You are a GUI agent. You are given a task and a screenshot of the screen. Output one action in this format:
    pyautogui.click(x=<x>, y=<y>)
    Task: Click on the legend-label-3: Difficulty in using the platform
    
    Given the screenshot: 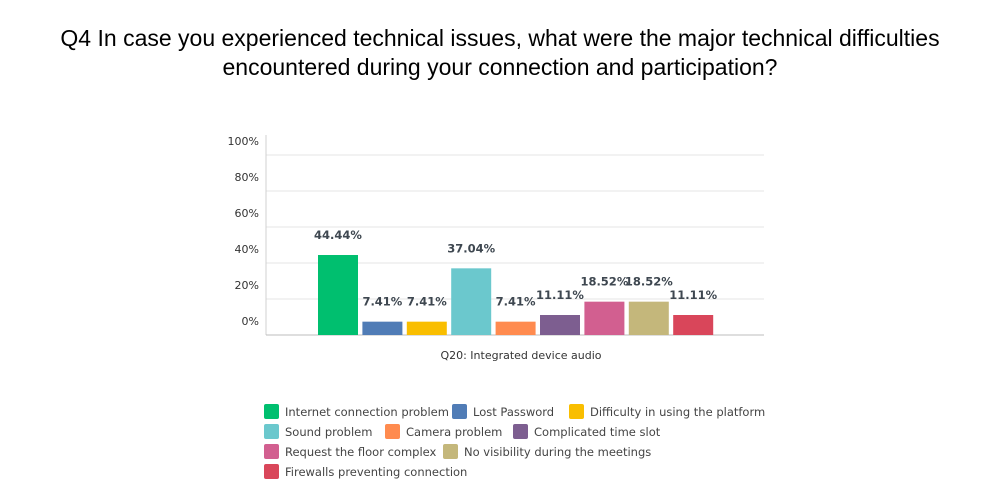 What is the action you would take?
    pyautogui.click(x=677, y=412)
    